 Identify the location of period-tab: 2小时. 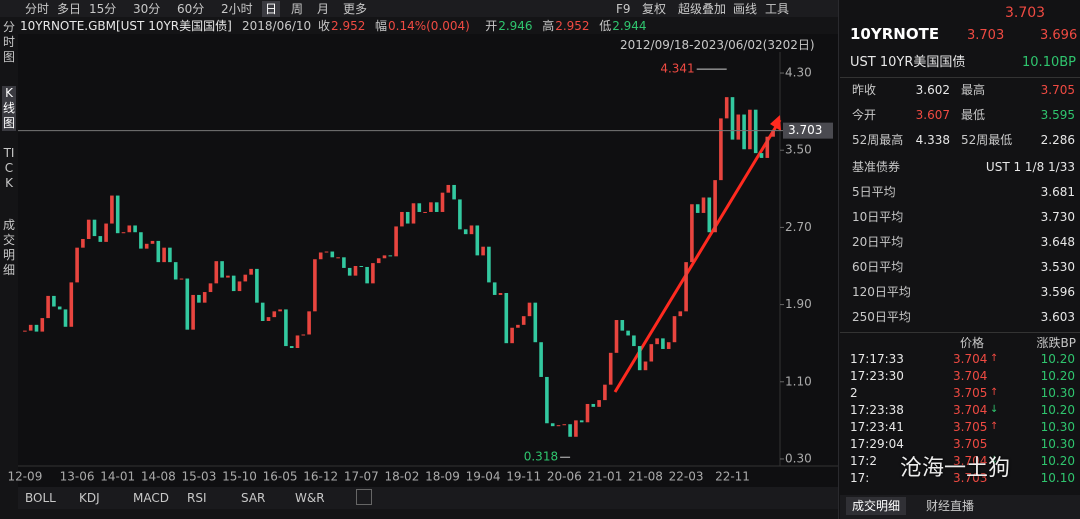
(237, 9).